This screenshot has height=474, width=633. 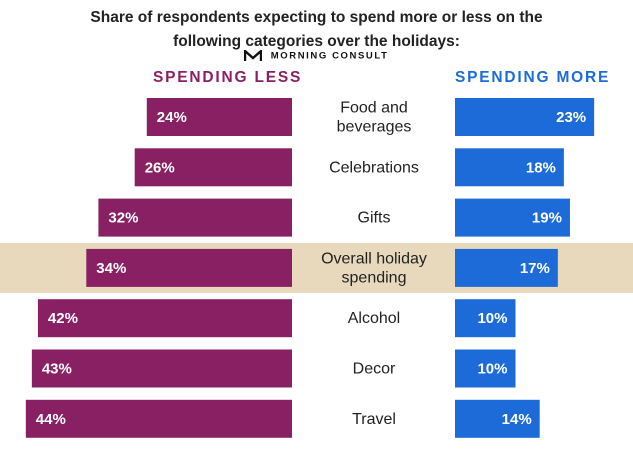 I want to click on category-label: spending, so click(x=374, y=277).